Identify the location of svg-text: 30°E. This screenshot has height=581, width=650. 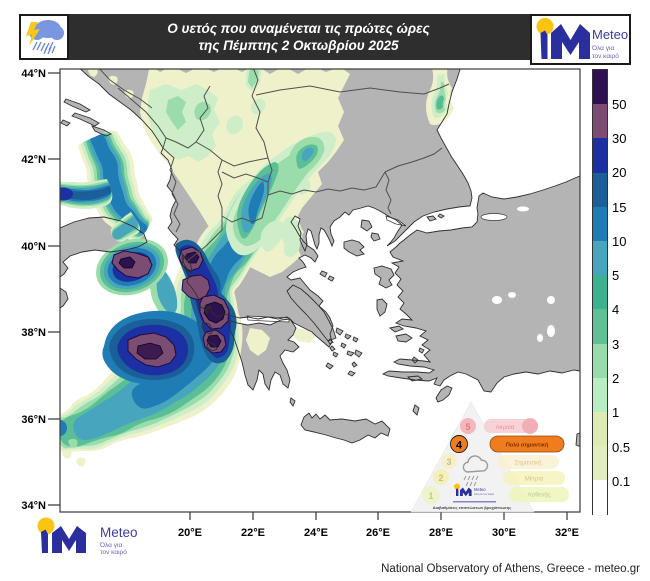
(504, 533).